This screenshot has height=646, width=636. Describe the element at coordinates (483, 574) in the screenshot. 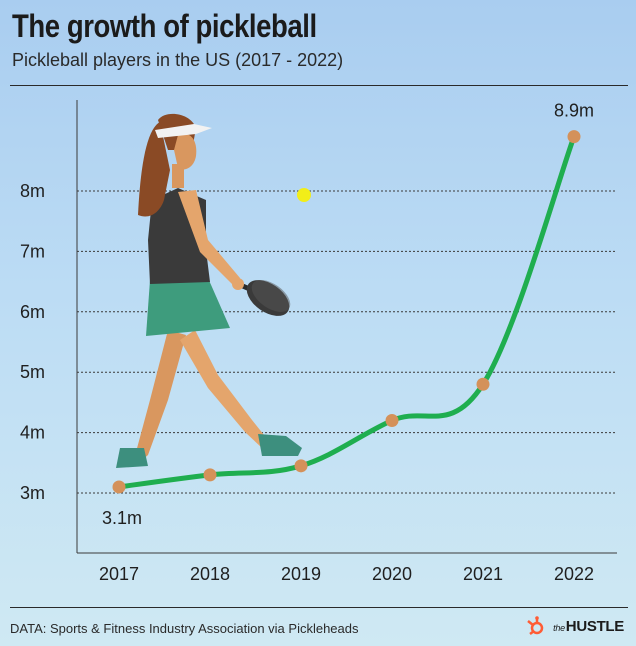

I see `x-tick-label: 2021` at that location.